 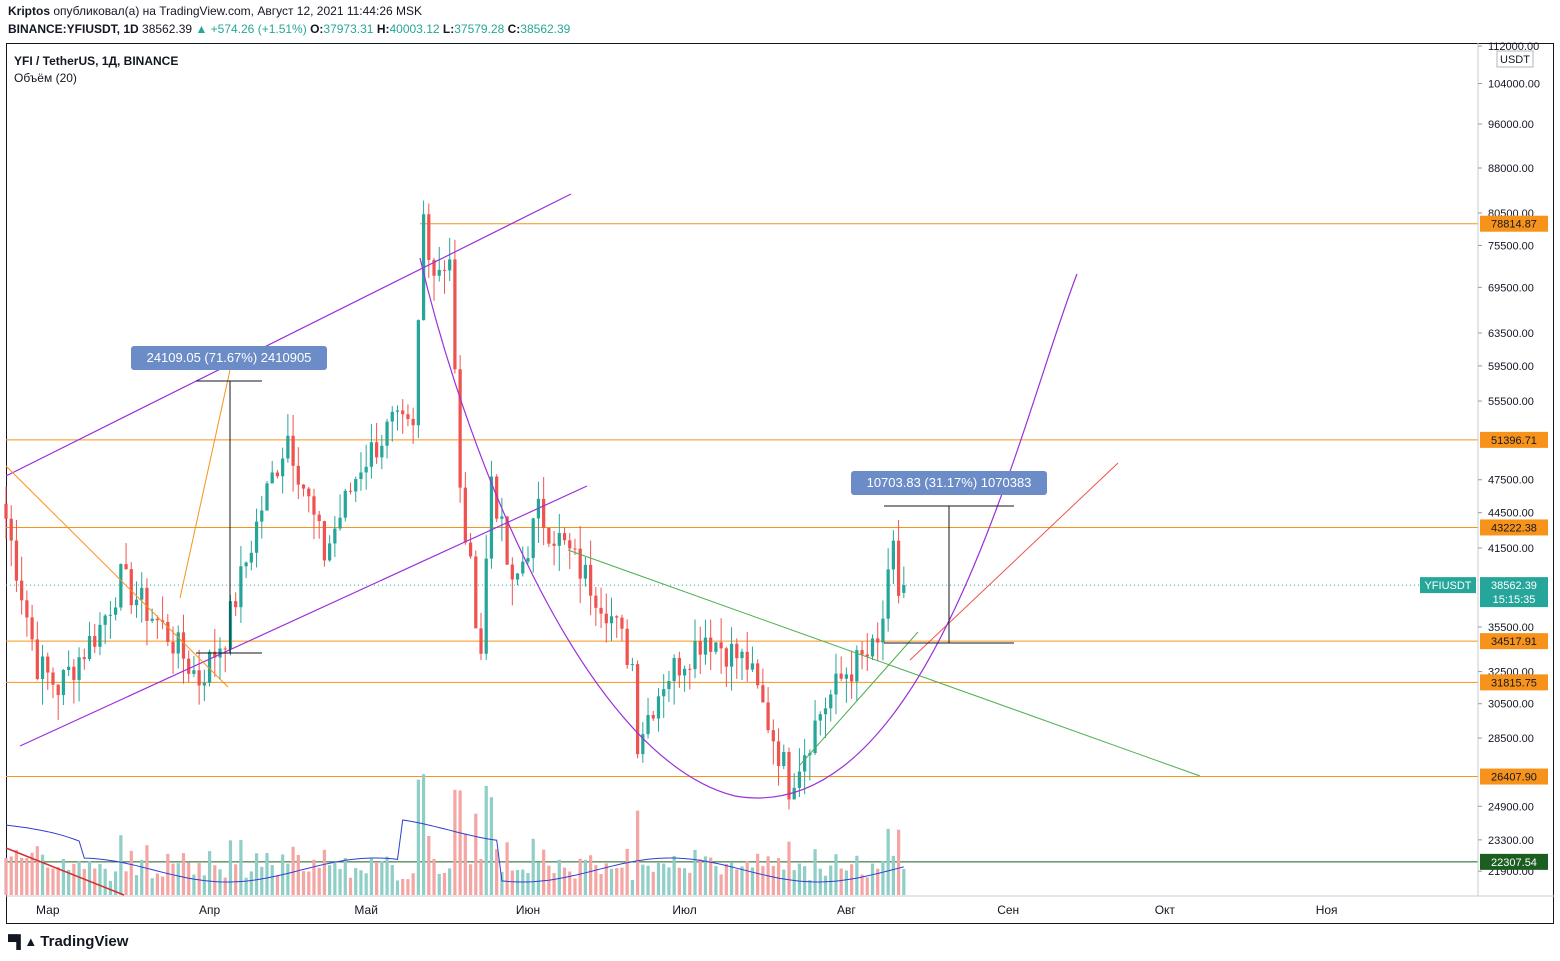 What do you see at coordinates (45, 78) in the screenshot?
I see `volume-legend: Объём (20)` at bounding box center [45, 78].